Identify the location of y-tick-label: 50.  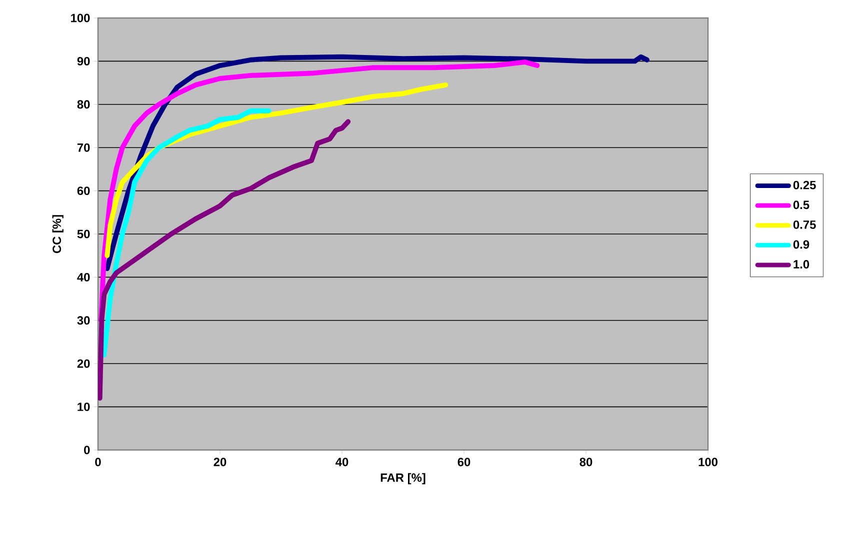
(83, 234).